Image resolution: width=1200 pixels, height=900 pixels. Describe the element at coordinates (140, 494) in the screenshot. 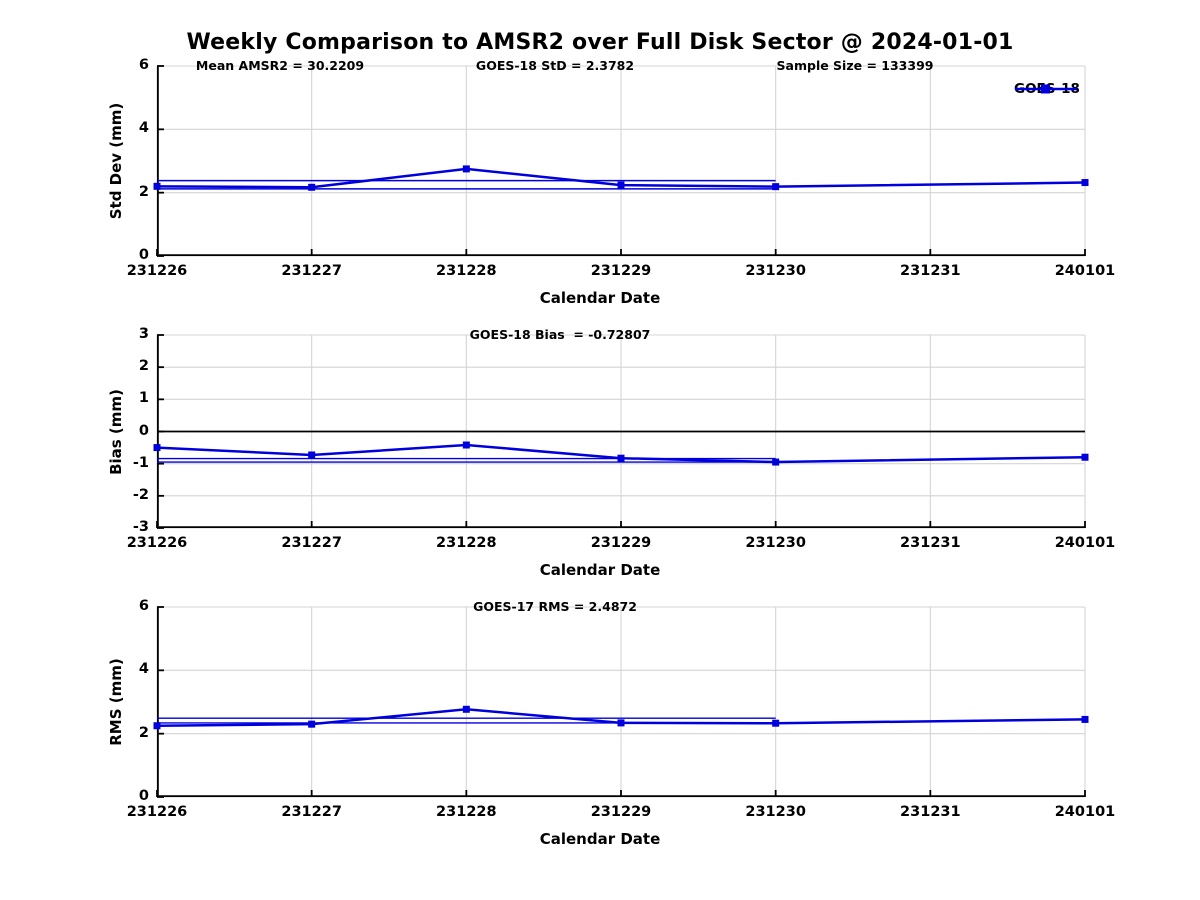

I see `y-tick-label: -2` at that location.